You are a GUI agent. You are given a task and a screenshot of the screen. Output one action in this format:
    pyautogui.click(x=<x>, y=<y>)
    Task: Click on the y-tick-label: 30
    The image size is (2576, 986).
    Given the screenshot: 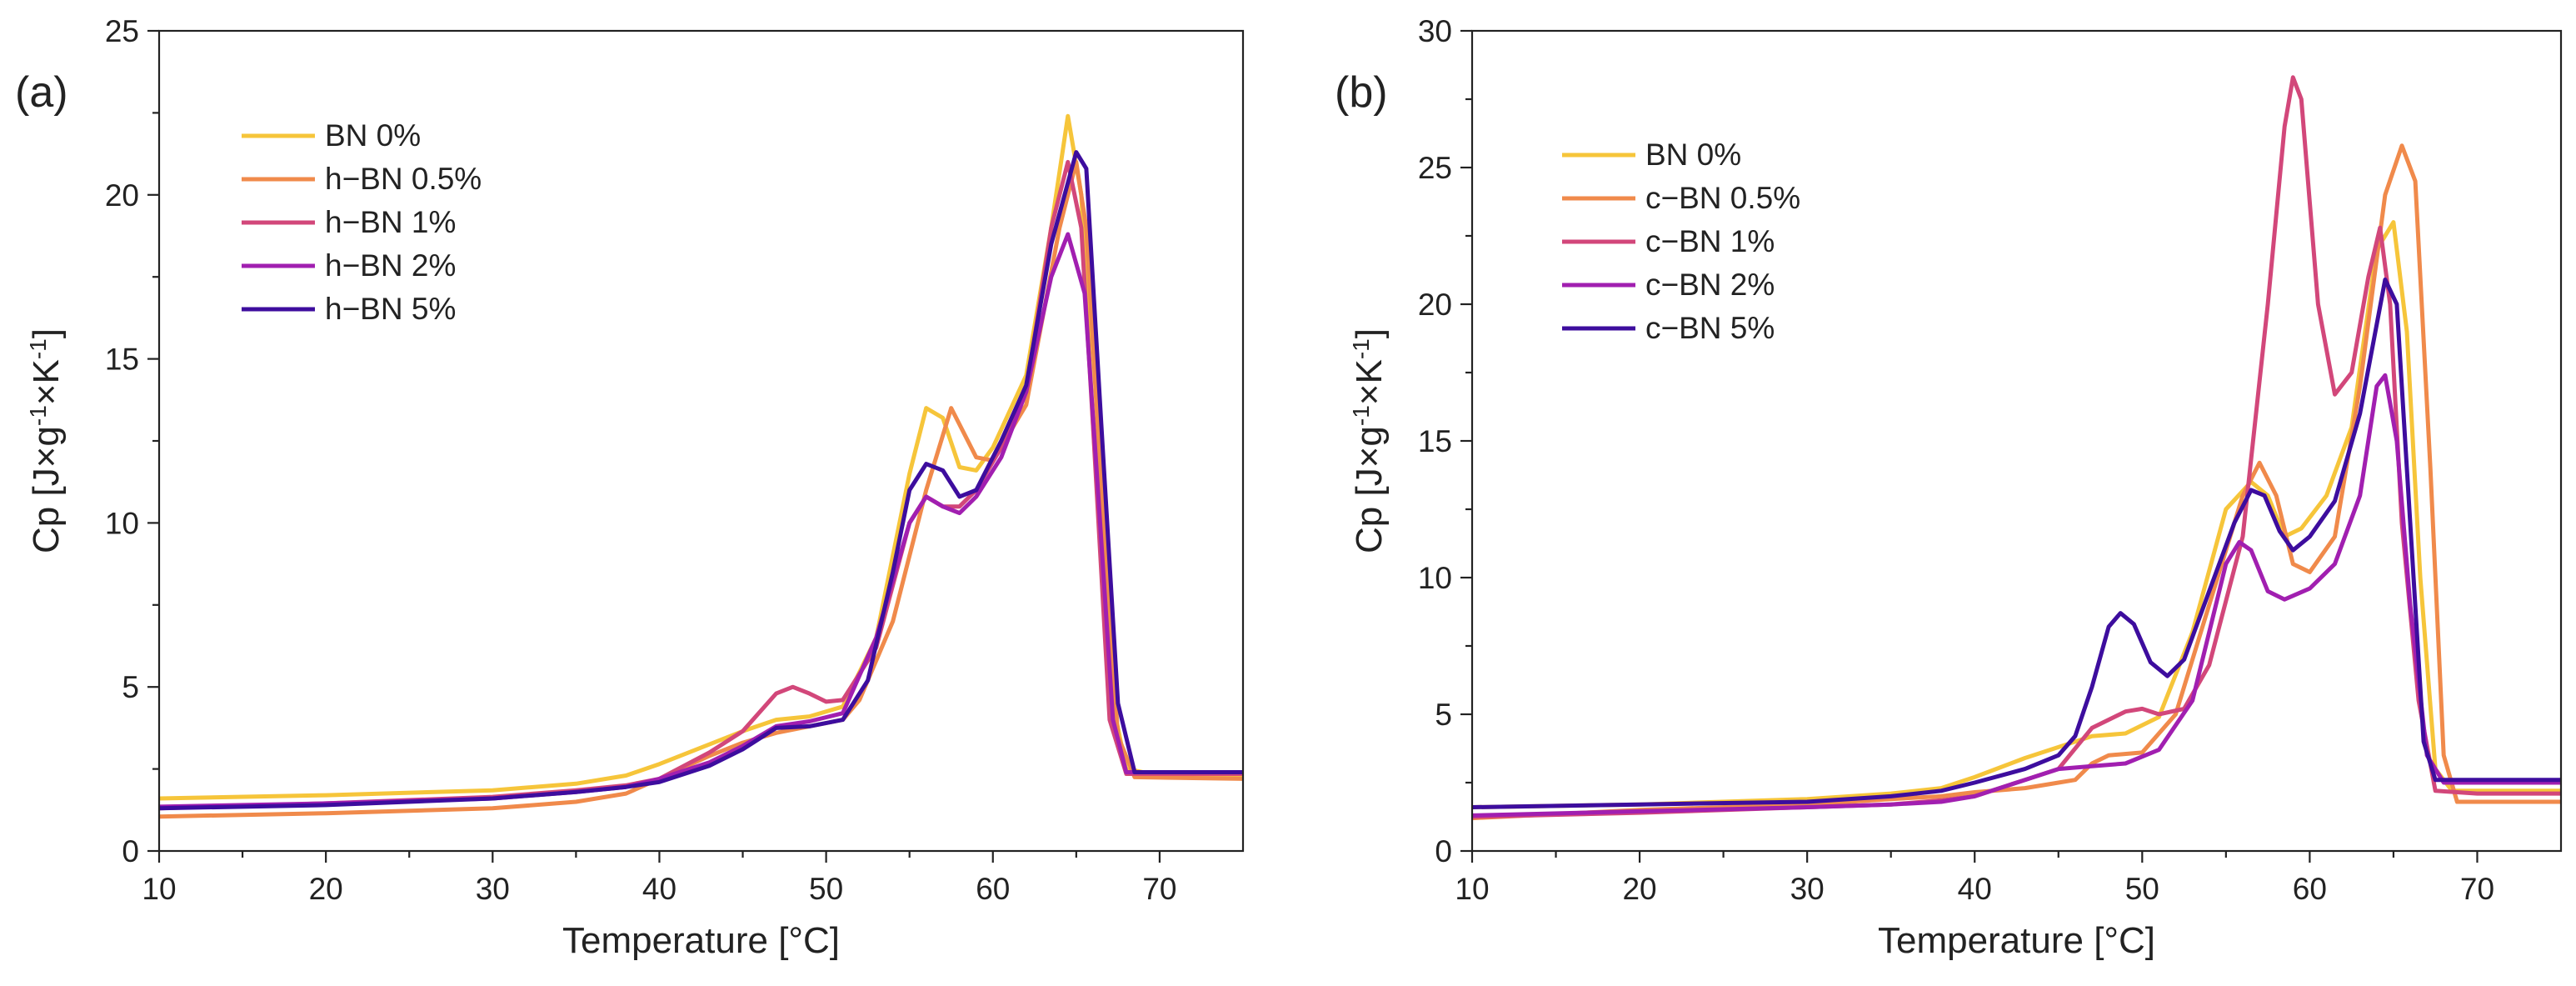 What is the action you would take?
    pyautogui.click(x=1435, y=31)
    